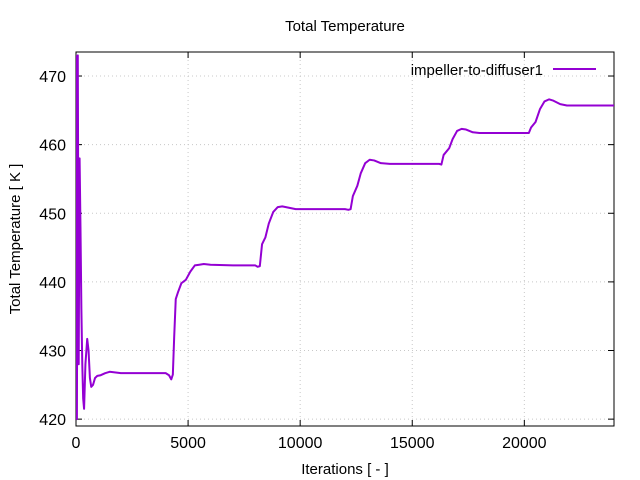 This screenshot has width=640, height=480. I want to click on x-tick-label: 20000, so click(524, 443).